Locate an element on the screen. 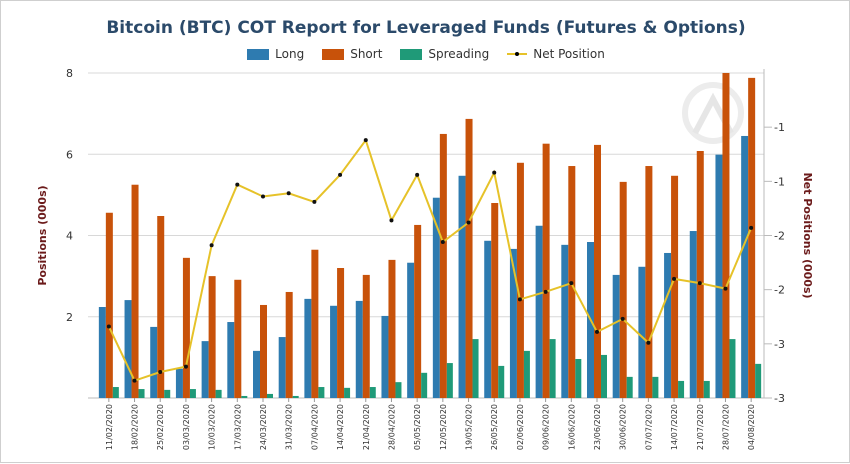 The image size is (850, 464). x-tick-label: 25/02/2020 is located at coordinates (160, 427).